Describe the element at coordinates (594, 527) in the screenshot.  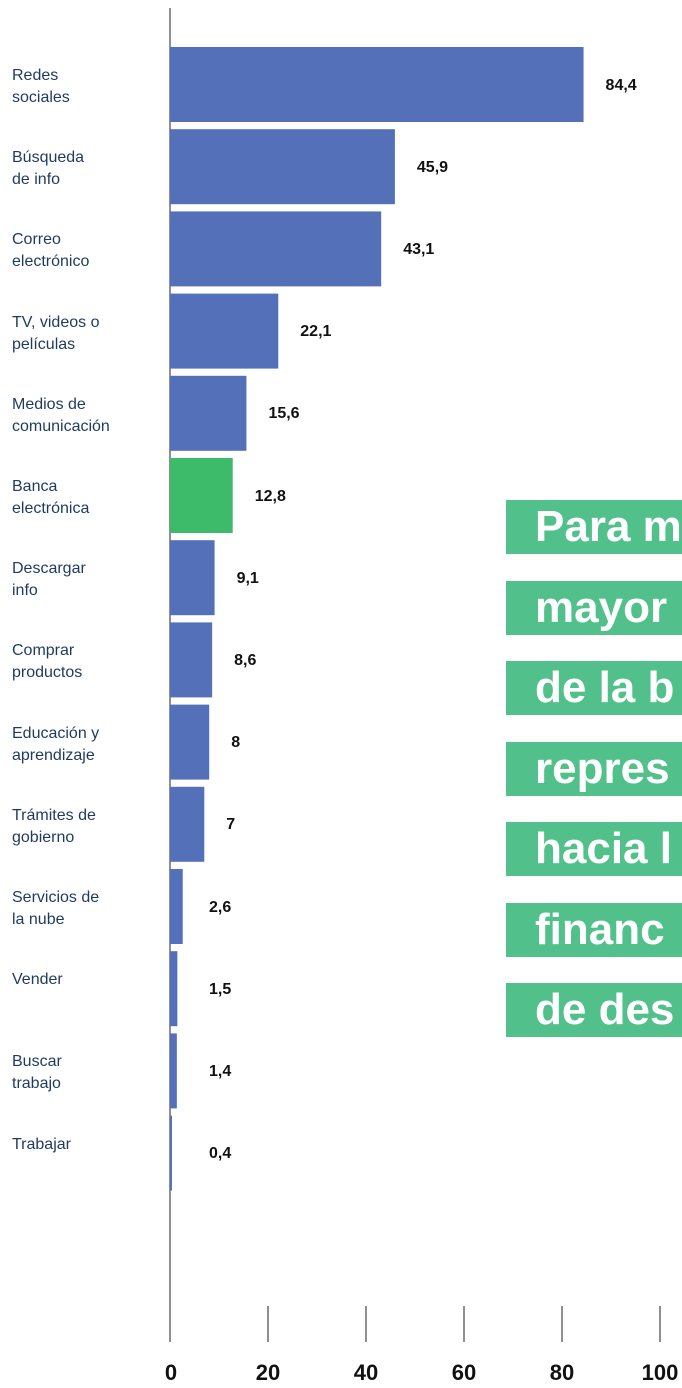
I see `annotation-line: Para m` at that location.